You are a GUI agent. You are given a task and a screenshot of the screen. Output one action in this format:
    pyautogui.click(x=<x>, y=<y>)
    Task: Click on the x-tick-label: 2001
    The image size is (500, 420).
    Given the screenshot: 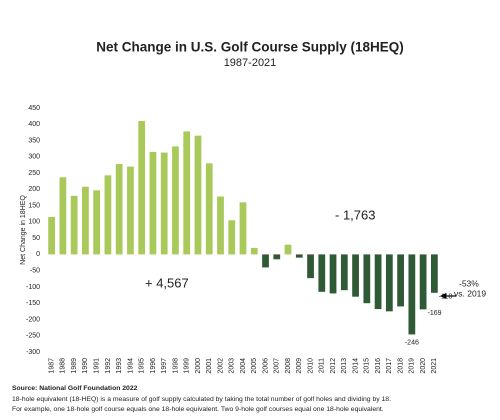 What is the action you would take?
    pyautogui.click(x=209, y=366)
    